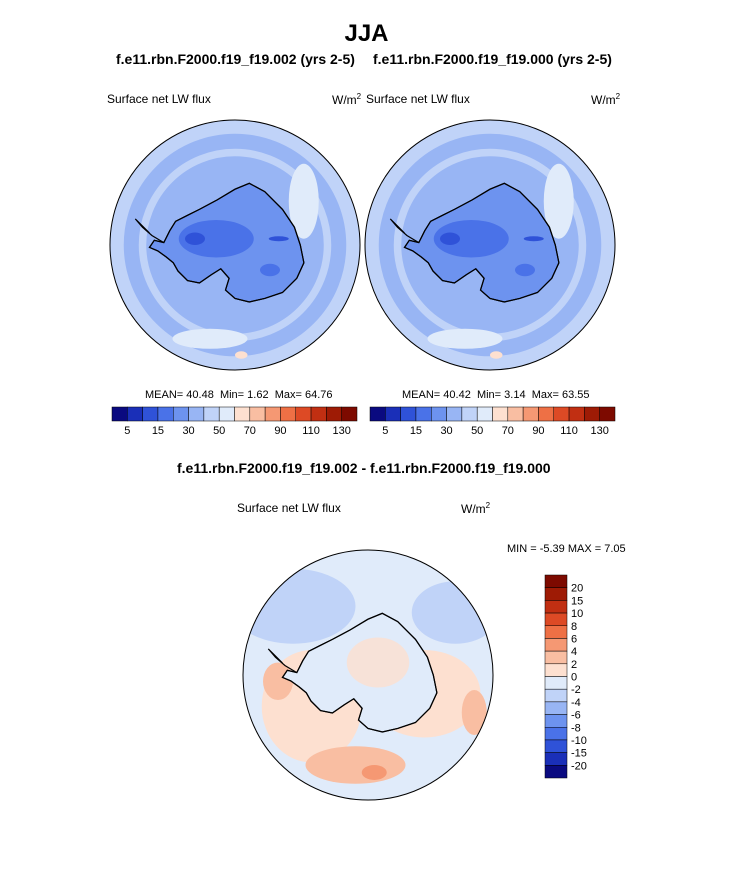  I want to click on panel2-map, so click(490, 245).